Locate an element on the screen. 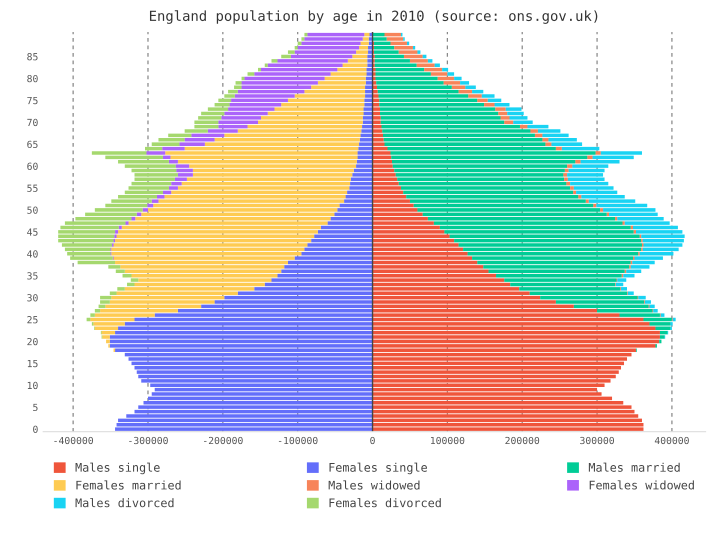 The width and height of the screenshot is (720, 533). x-tick-label: 100000 is located at coordinates (447, 440).